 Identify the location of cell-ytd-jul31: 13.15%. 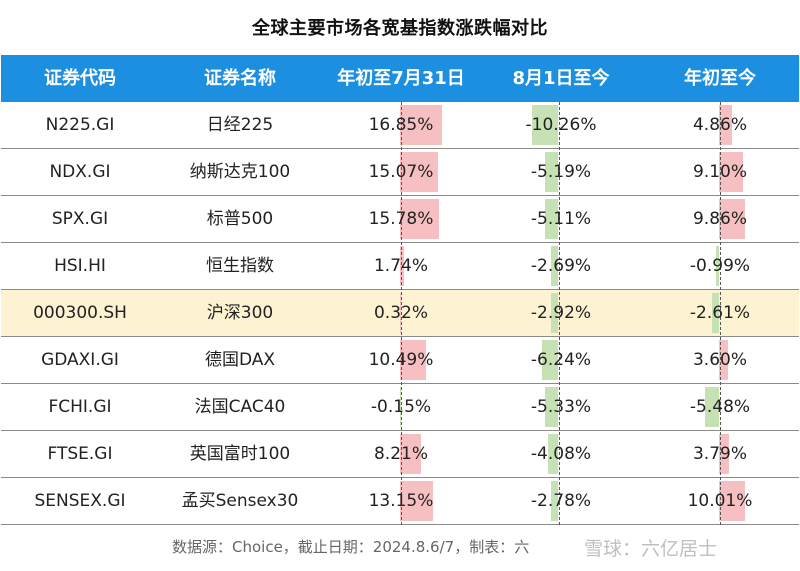
(401, 501).